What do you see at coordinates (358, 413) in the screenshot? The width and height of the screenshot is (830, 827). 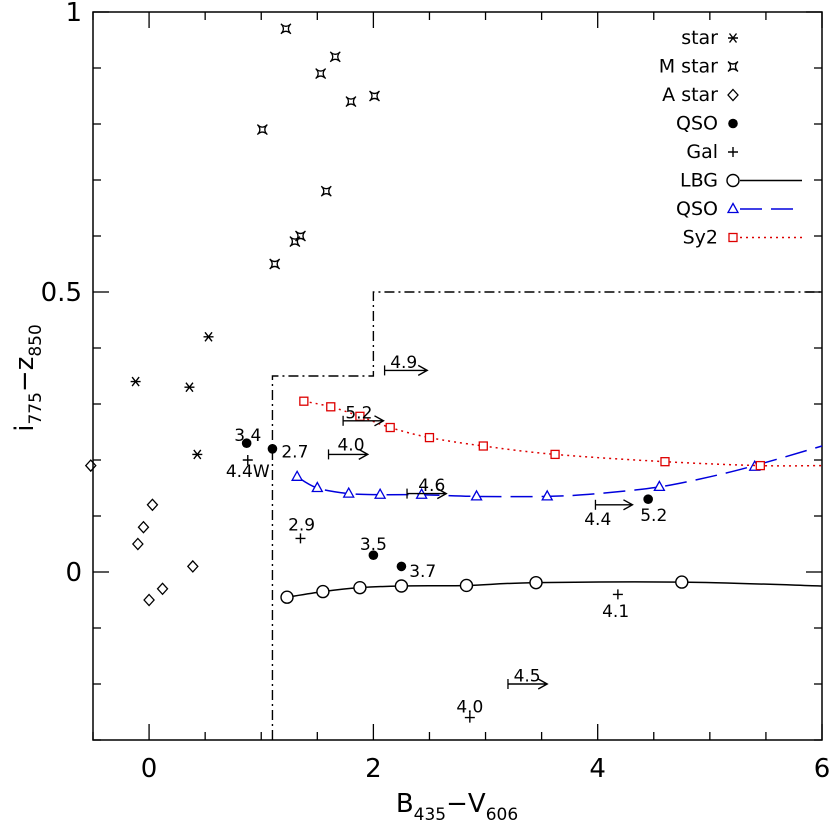 I see `limit-arrow-label: 5.2` at bounding box center [358, 413].